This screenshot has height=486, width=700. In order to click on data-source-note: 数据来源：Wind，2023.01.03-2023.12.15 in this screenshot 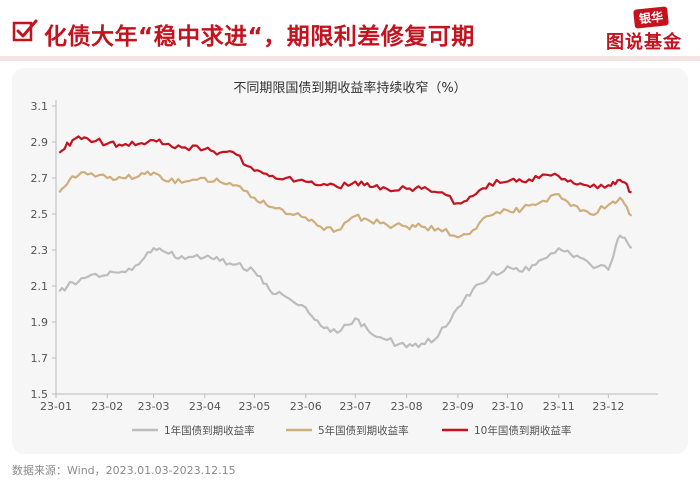, I will do `click(124, 470)`.